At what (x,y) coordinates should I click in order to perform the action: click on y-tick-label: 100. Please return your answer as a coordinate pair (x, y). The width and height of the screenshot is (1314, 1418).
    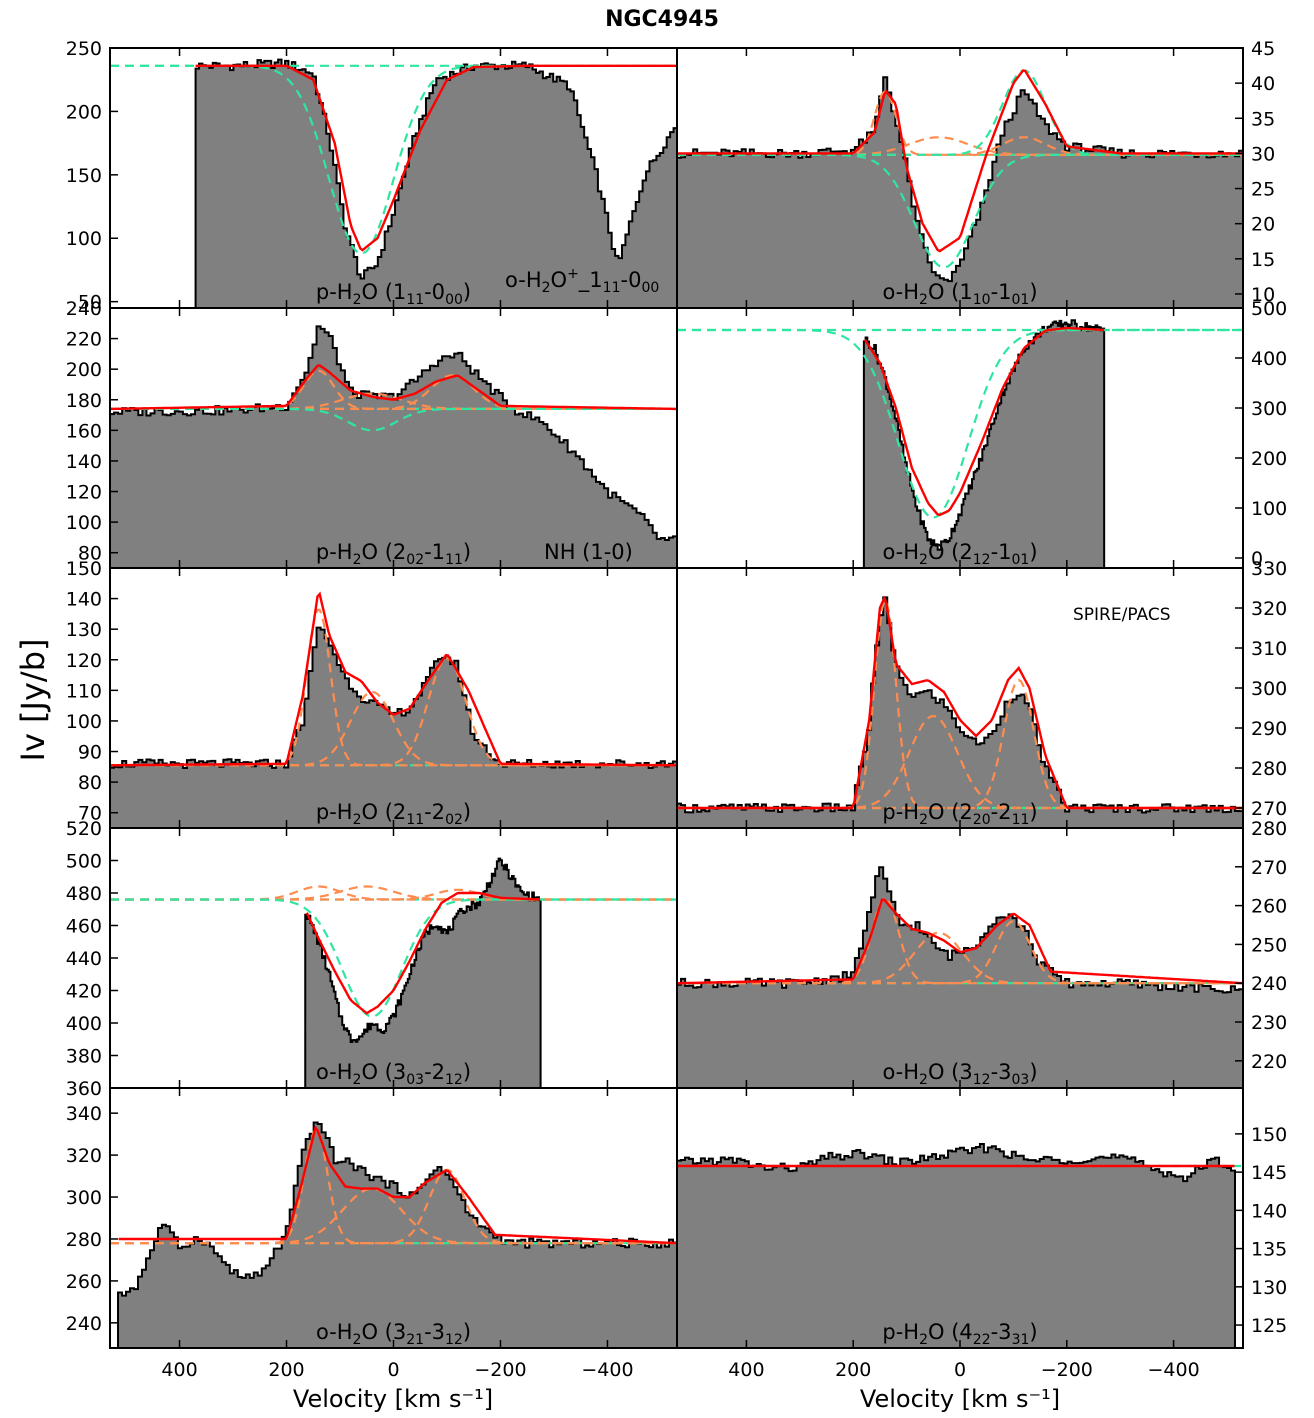
    Looking at the image, I should click on (84, 239).